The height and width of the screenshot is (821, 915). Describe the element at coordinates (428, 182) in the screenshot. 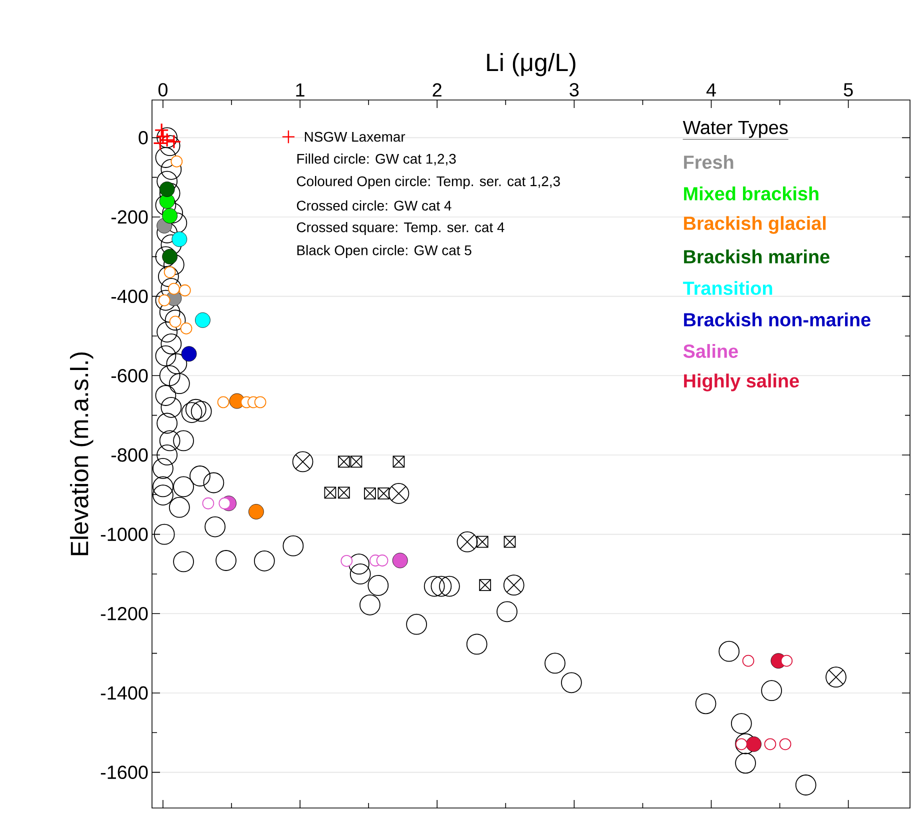

I see `annotation: Coloured Open circle: Temp. ser. cat 1,2,3` at that location.